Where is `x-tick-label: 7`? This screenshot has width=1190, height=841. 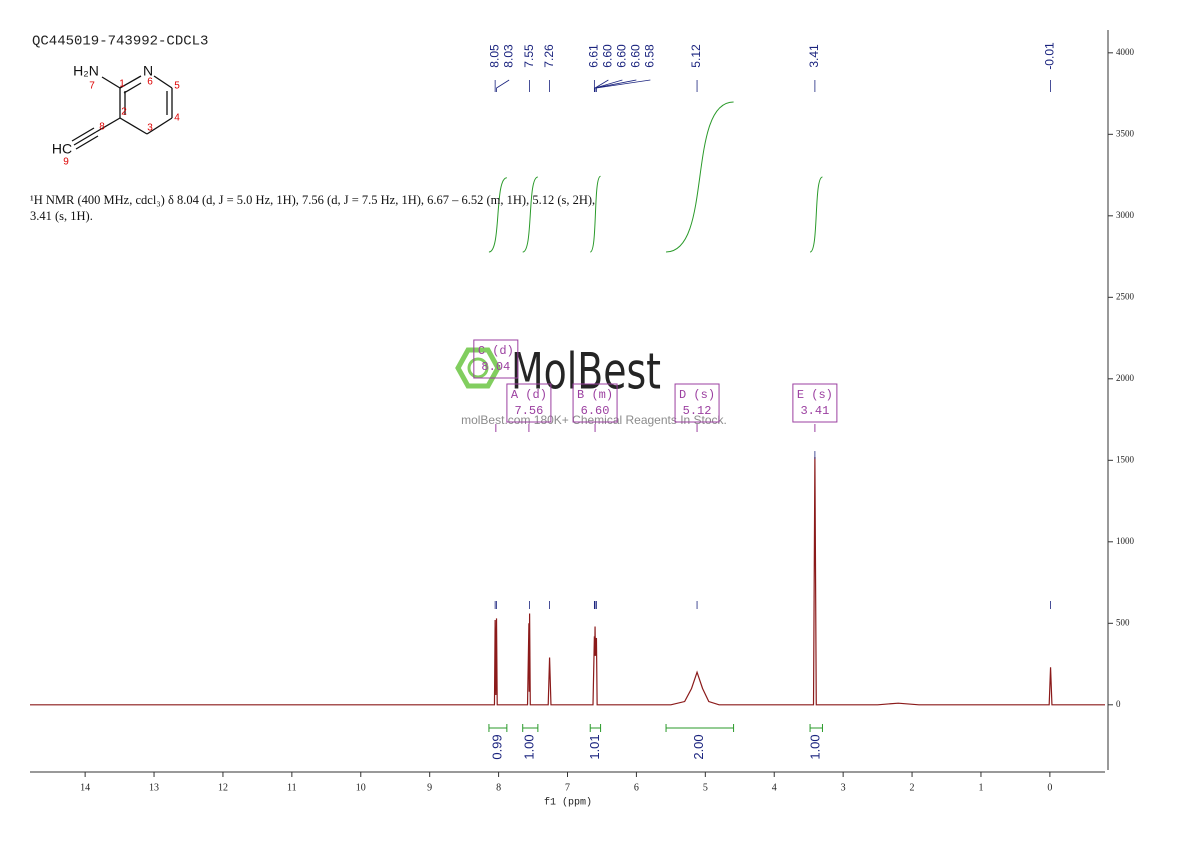
x-tick-label: 7 is located at coordinates (567, 787).